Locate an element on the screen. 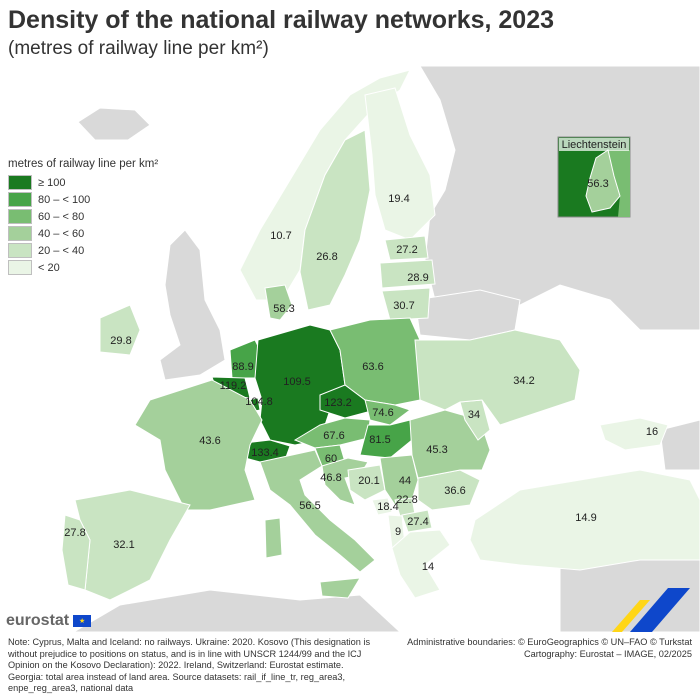 The width and height of the screenshot is (700, 700). eu-flag-icon: ★ is located at coordinates (82, 621).